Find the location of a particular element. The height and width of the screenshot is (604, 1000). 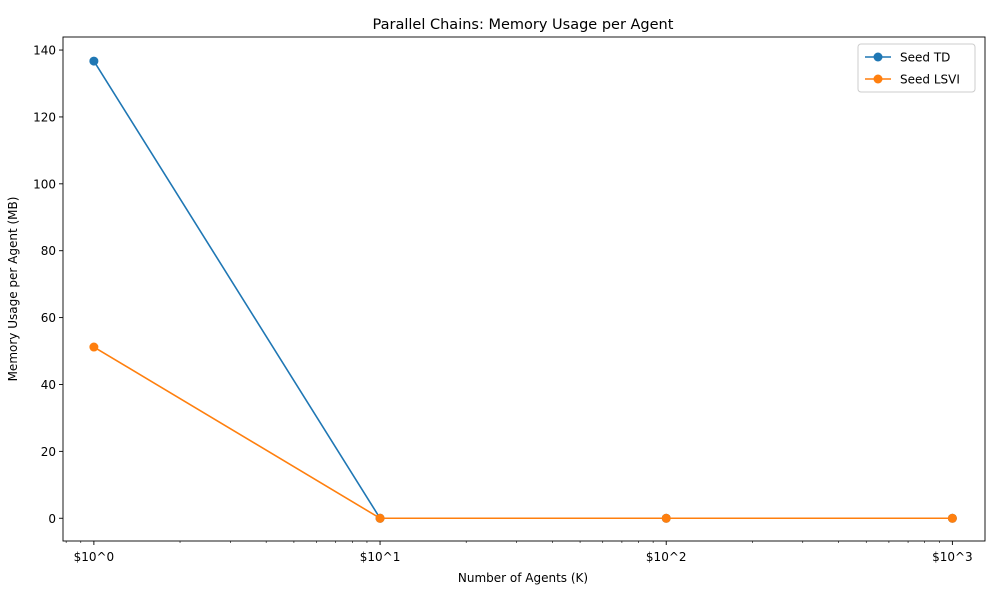

x-axis-label: Number of Agents (K) is located at coordinates (523, 578).